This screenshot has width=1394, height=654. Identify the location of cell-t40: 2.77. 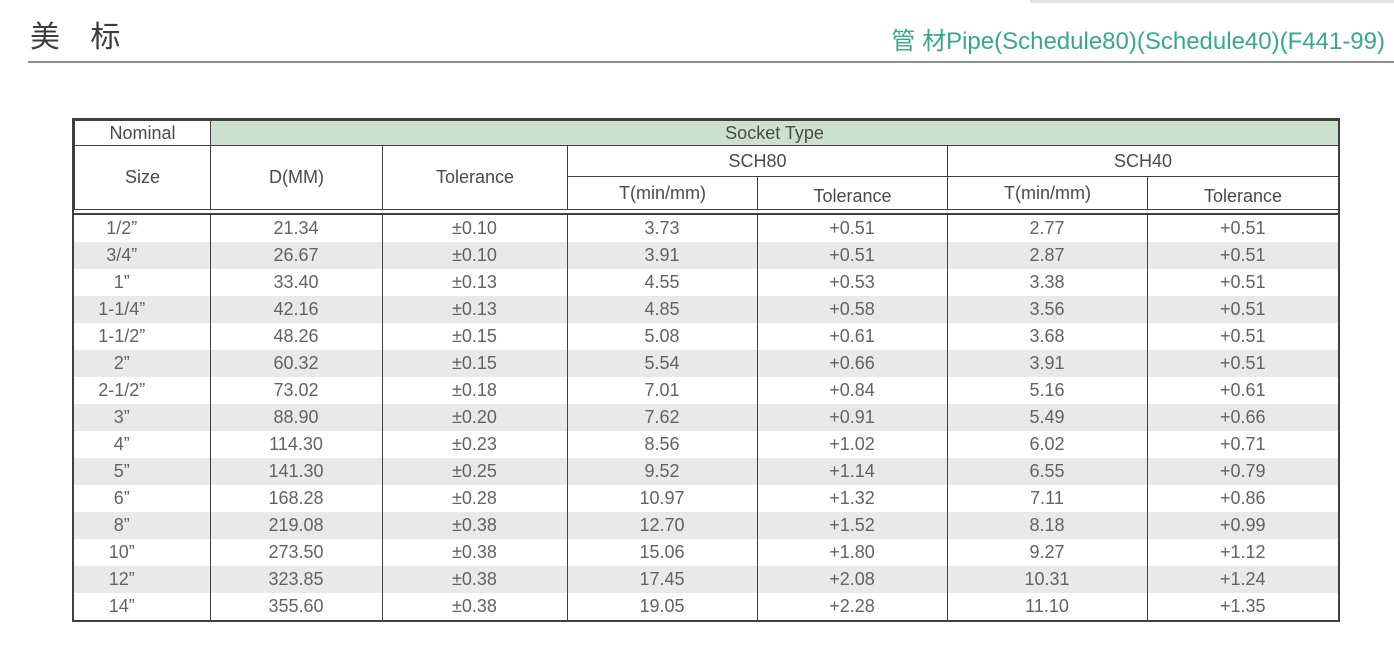
(1047, 228).